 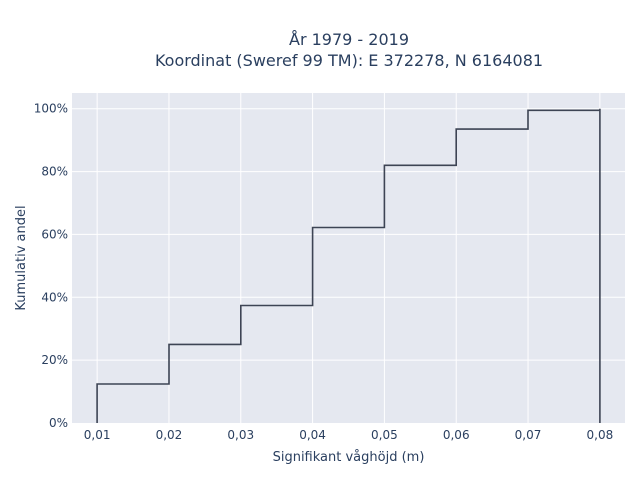 What do you see at coordinates (349, 39) in the screenshot?
I see `chart-title: År 1979 - 2019` at bounding box center [349, 39].